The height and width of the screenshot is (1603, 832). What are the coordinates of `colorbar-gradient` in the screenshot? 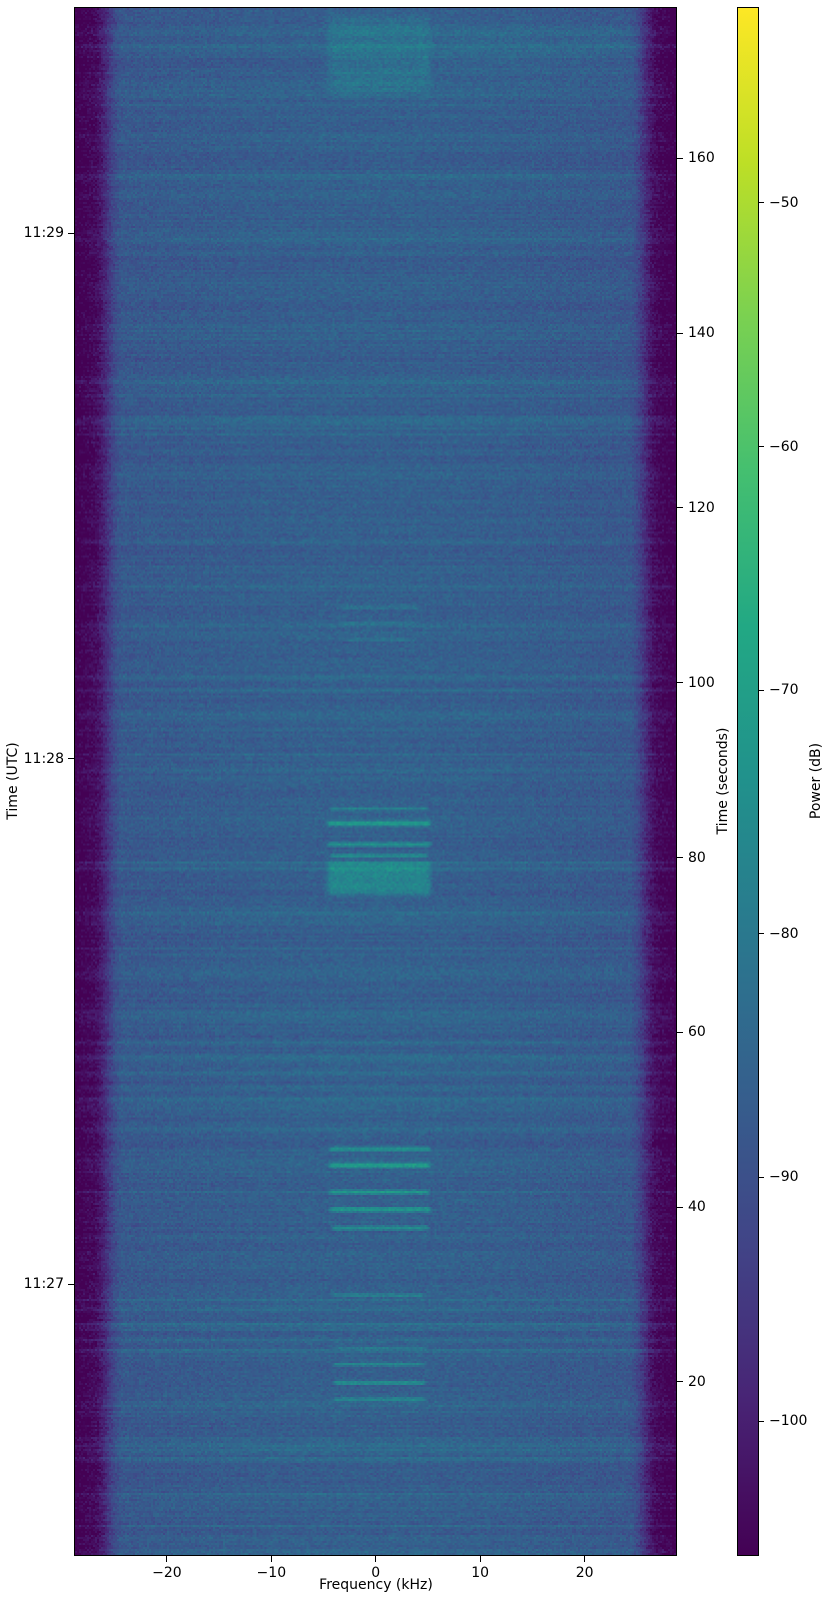 It's located at (748, 781).